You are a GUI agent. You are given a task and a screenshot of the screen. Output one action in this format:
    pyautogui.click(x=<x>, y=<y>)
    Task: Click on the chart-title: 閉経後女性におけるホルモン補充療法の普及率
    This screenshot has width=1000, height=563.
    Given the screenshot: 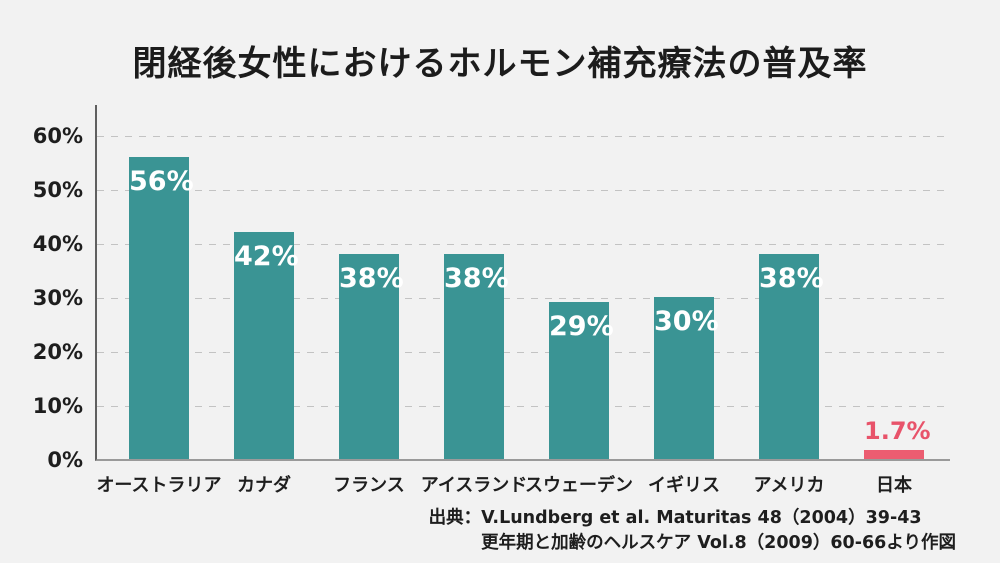 What is the action you would take?
    pyautogui.click(x=500, y=64)
    